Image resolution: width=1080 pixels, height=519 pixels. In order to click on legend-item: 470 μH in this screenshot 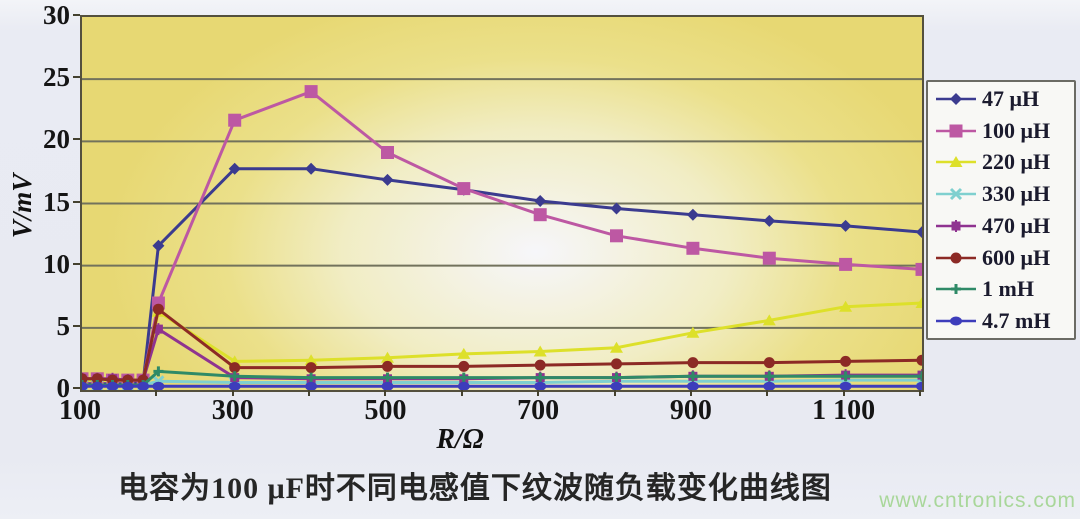, I will do `click(1003, 225)`.